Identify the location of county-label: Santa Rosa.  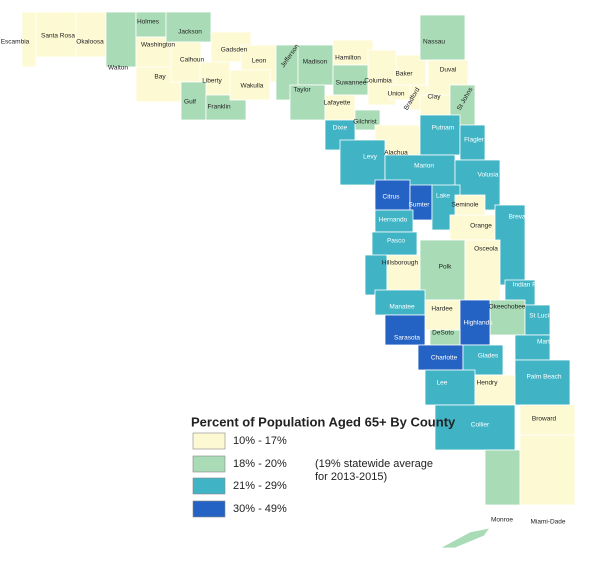
(58, 36).